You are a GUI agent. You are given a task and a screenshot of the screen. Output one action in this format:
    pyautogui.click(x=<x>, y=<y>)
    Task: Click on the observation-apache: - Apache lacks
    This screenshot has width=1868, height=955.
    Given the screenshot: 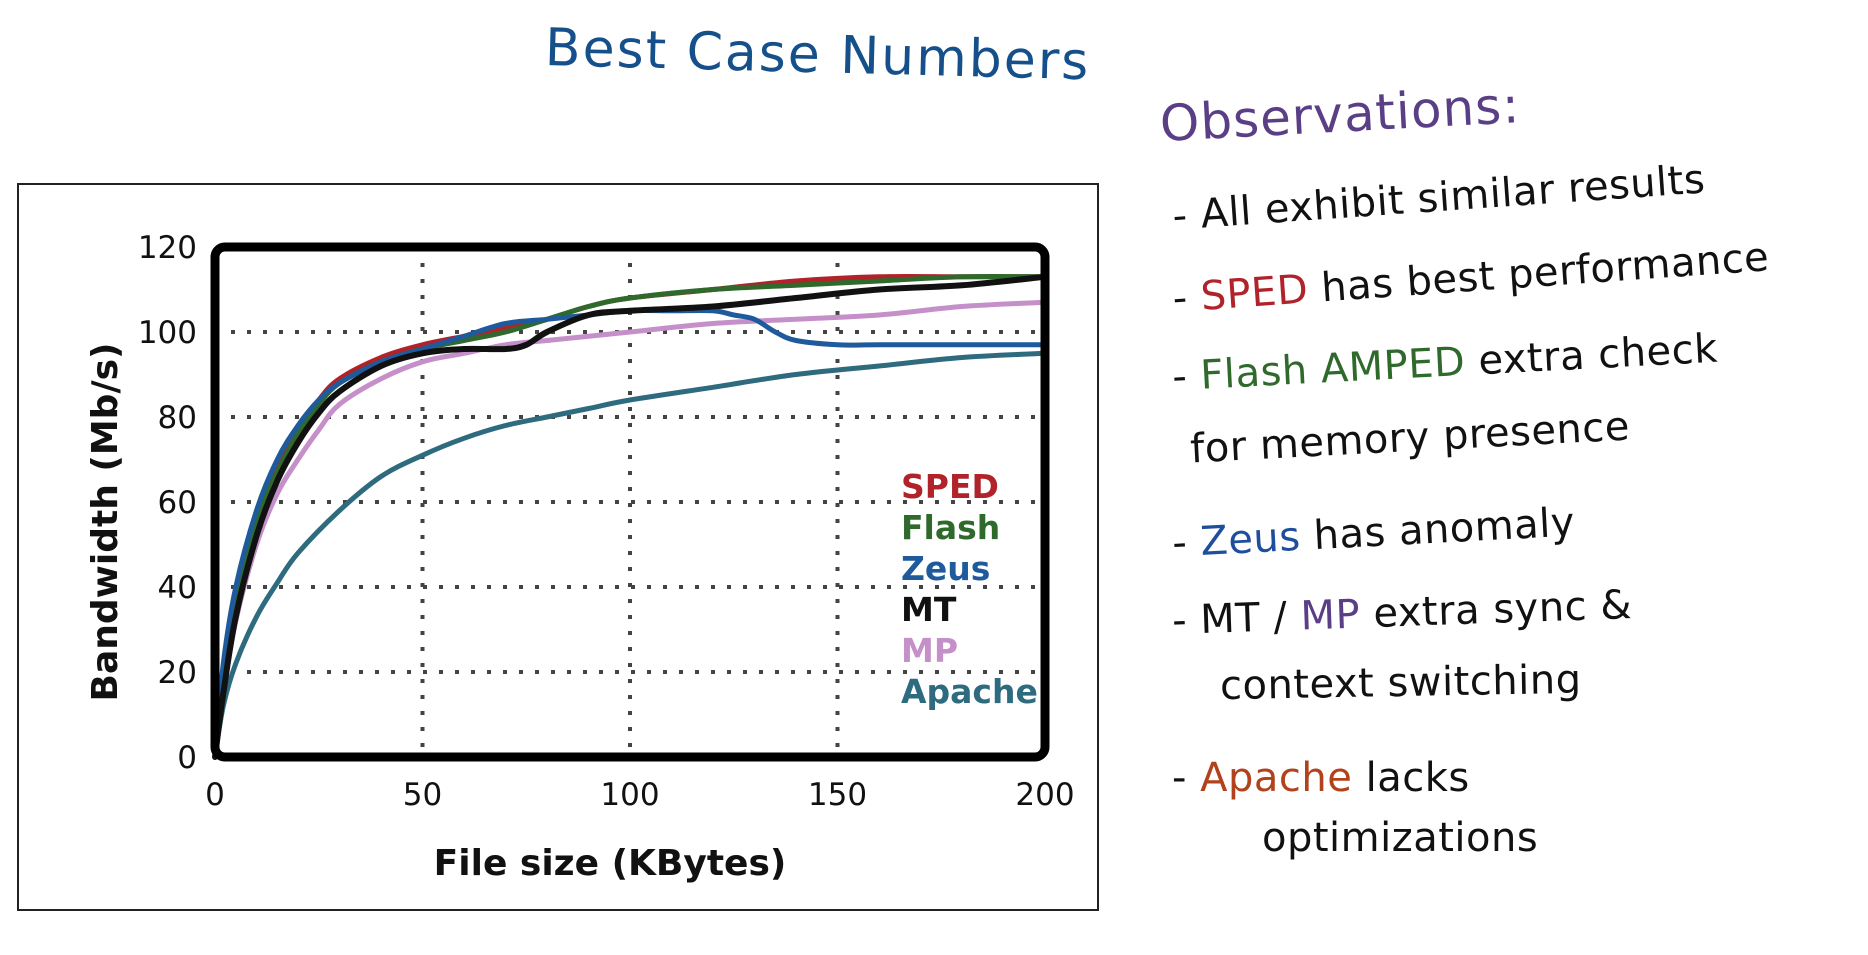 What is the action you would take?
    pyautogui.click(x=1321, y=778)
    